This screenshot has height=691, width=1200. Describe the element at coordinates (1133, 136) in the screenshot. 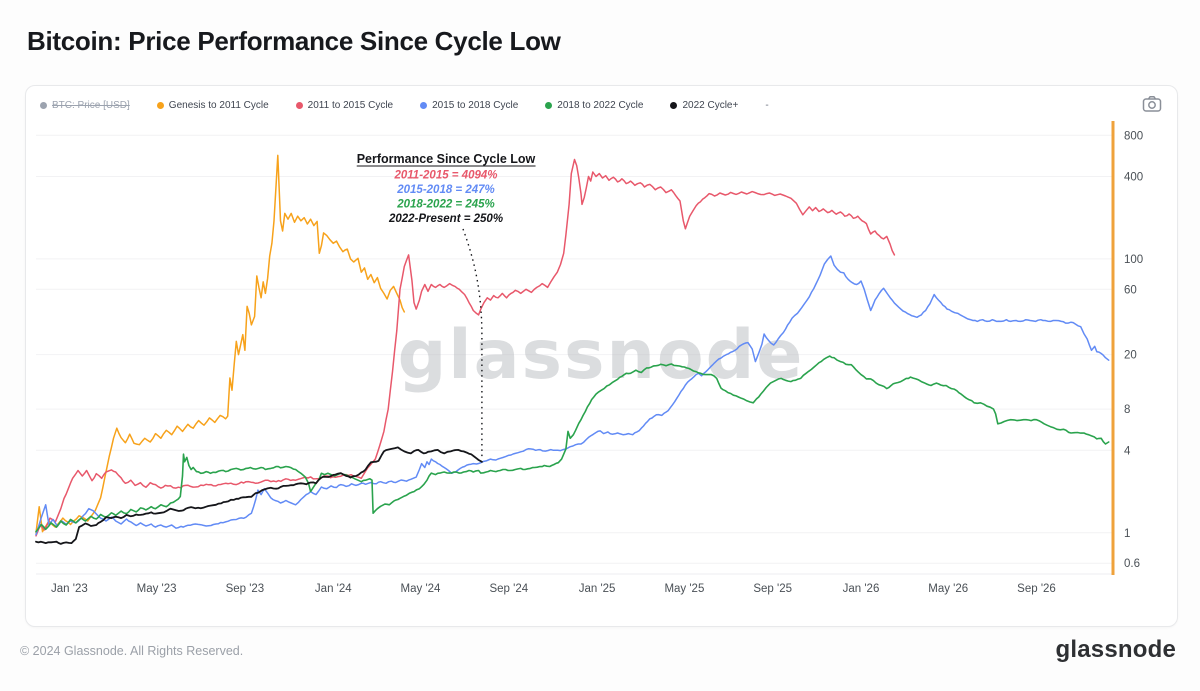

I see `y-tick-label: 800` at that location.